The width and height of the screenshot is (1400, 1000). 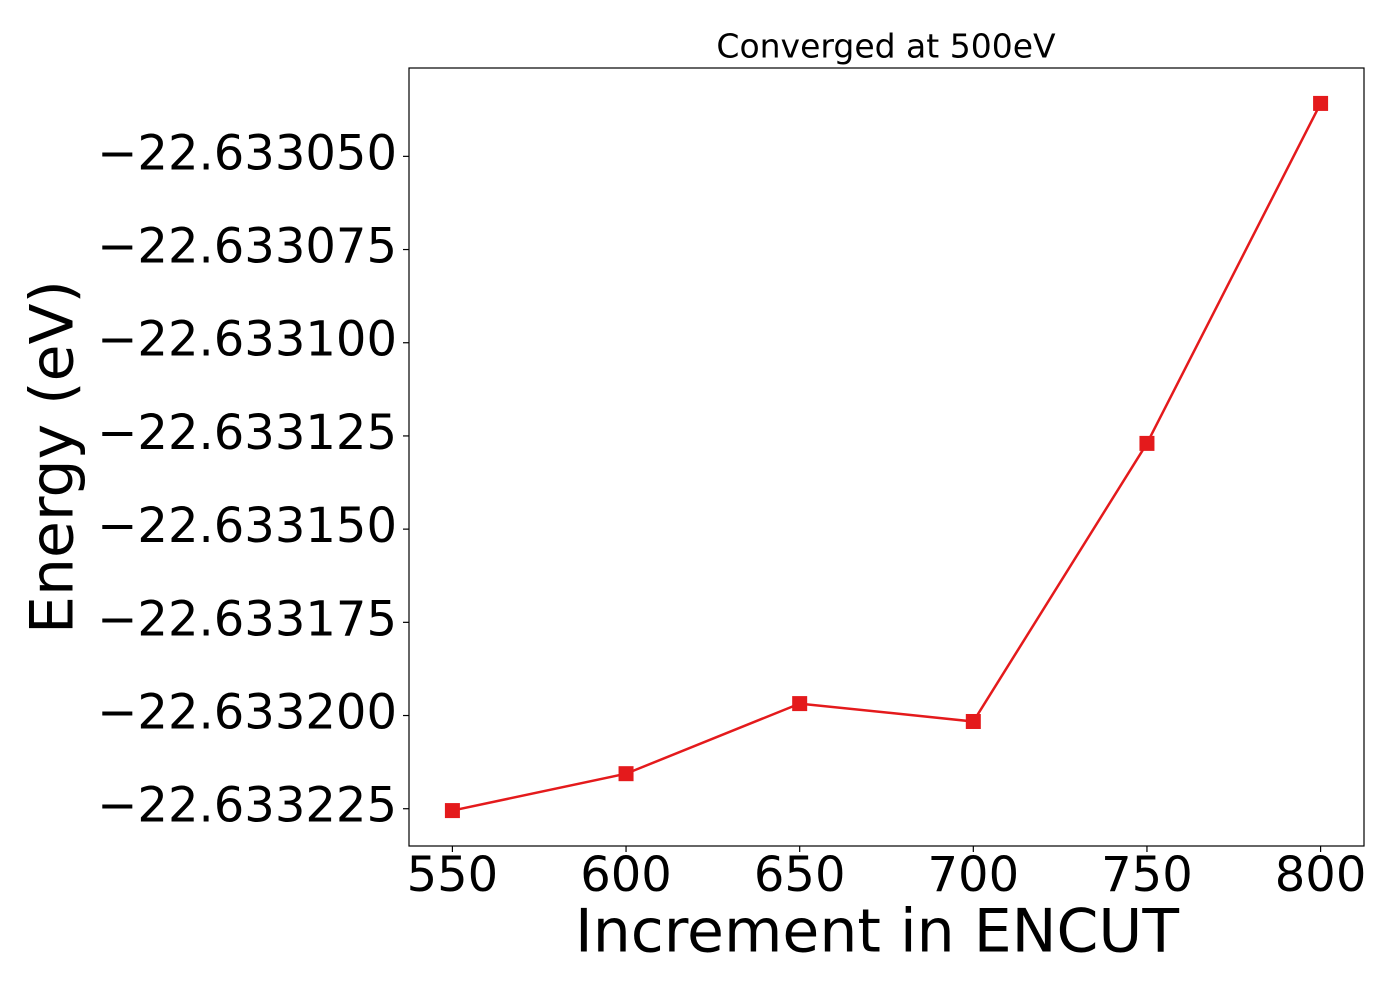 I want to click on x-tick-label: 800, so click(x=1321, y=875).